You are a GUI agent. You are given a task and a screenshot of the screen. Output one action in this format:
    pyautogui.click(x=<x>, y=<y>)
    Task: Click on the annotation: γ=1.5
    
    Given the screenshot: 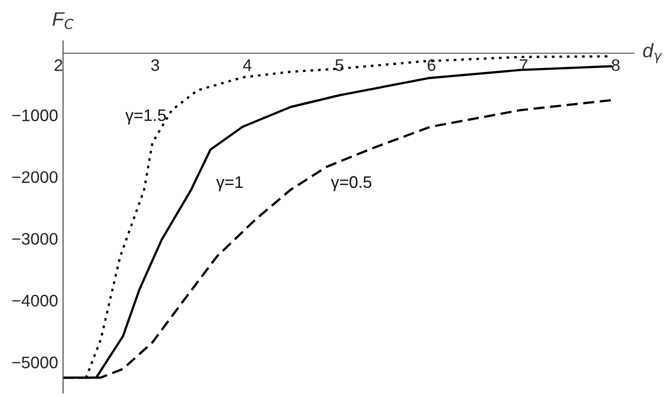 What is the action you would take?
    pyautogui.click(x=145, y=116)
    